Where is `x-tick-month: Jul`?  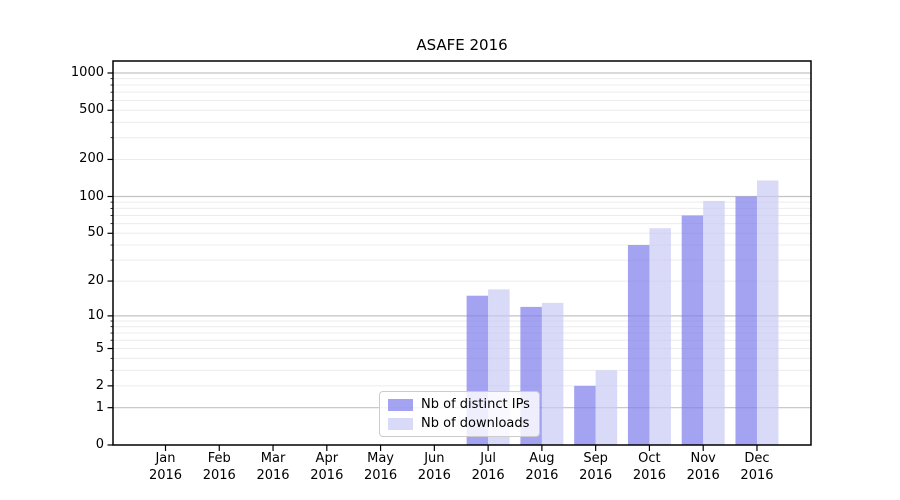 x-tick-month: Jul is located at coordinates (488, 458).